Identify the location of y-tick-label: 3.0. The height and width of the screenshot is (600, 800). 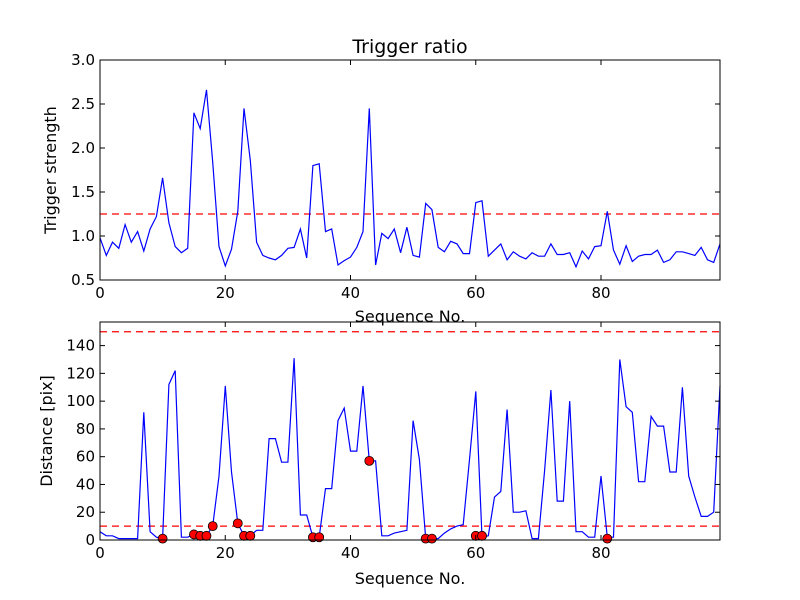
(83, 60).